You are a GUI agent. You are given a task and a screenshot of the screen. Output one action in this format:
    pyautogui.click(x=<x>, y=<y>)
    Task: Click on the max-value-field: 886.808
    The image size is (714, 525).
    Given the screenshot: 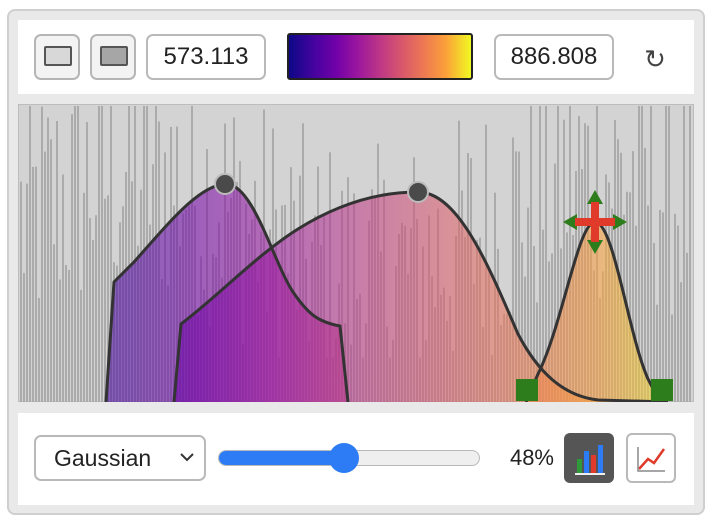 What is the action you would take?
    pyautogui.click(x=554, y=57)
    